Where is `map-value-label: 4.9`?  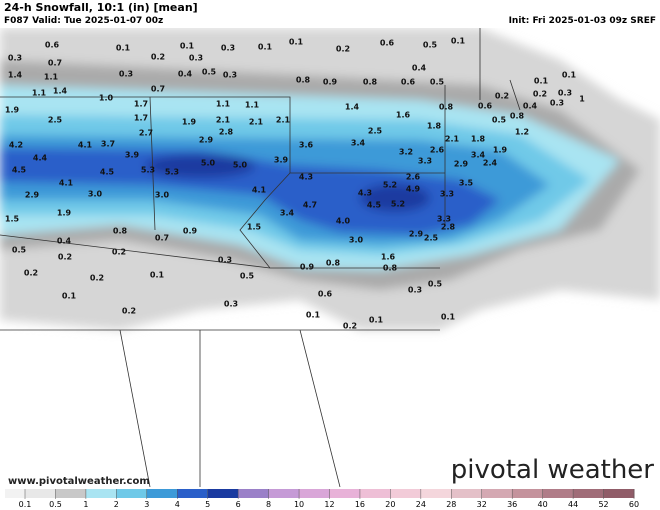
map-value-label: 4.9 is located at coordinates (413, 189).